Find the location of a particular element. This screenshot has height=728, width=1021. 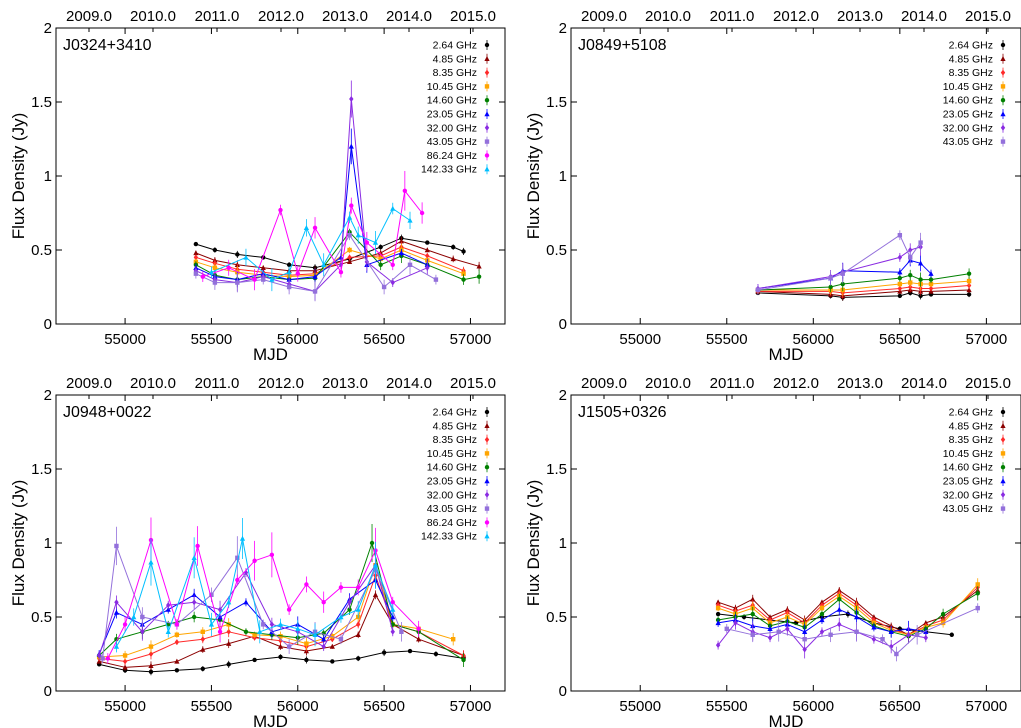

y-axis-label: Flux Density (Jy) is located at coordinates (533, 543).